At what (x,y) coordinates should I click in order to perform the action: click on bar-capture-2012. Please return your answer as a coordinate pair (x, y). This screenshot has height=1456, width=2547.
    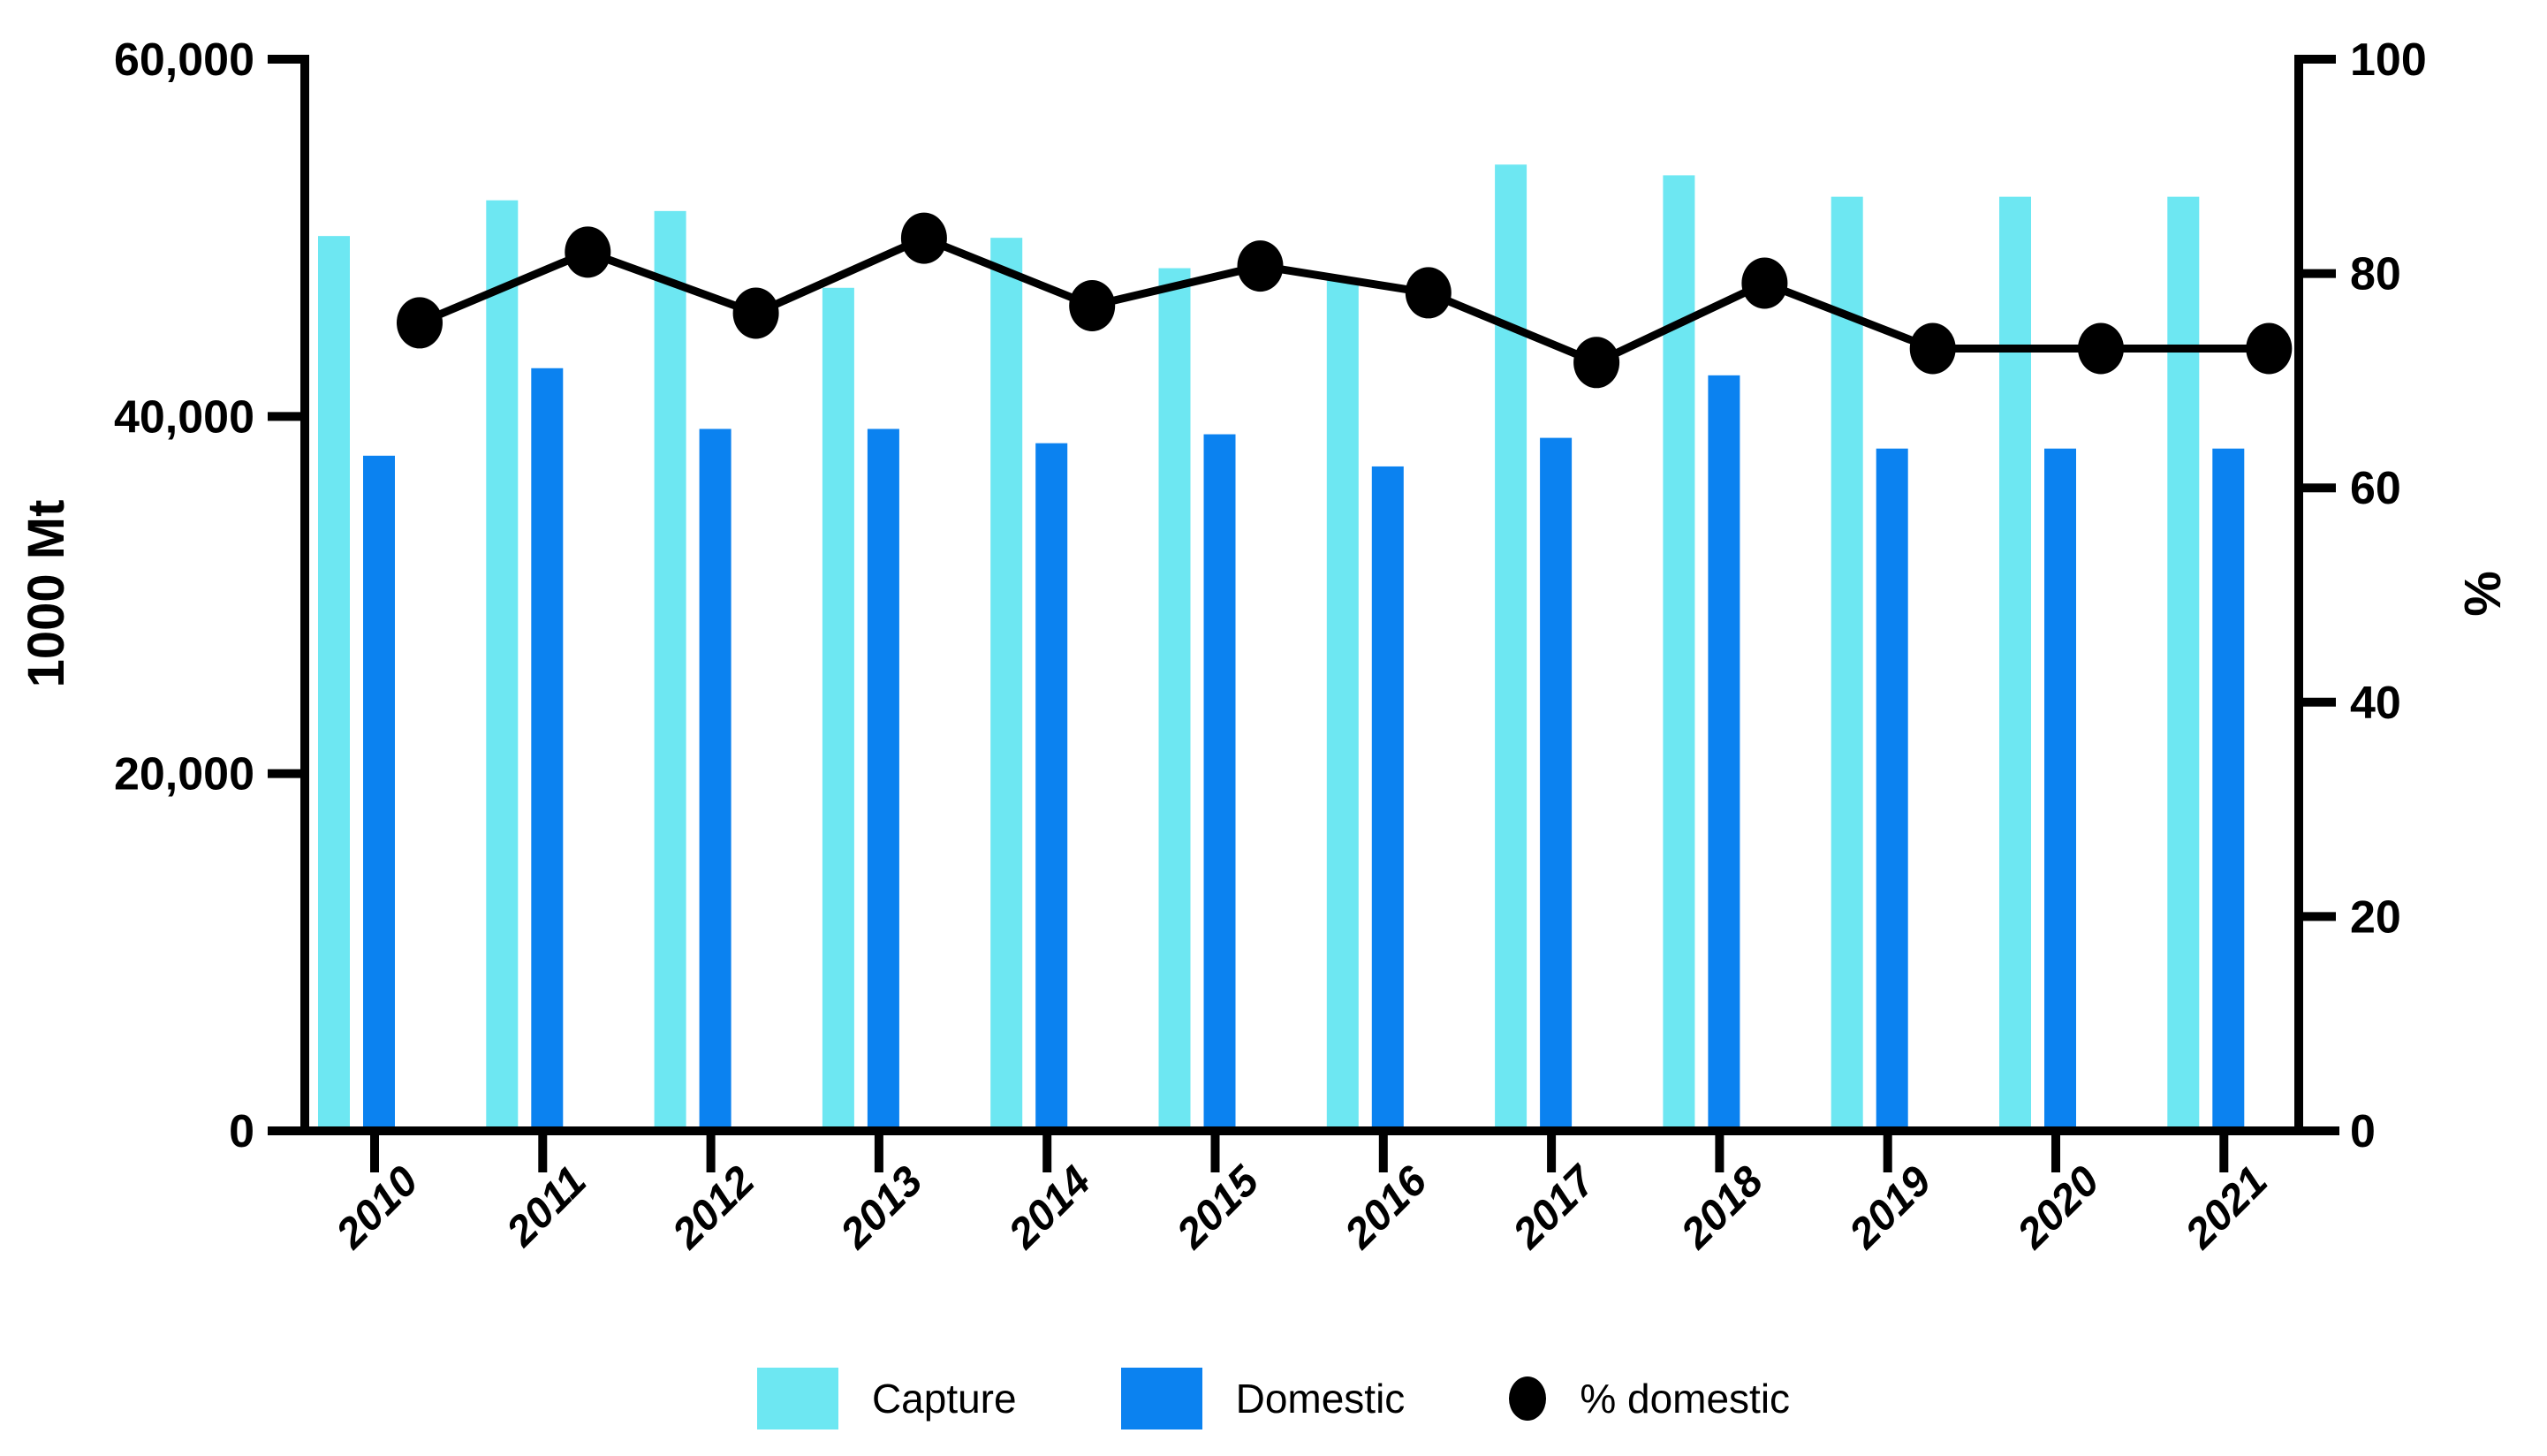
    Looking at the image, I should click on (670, 670).